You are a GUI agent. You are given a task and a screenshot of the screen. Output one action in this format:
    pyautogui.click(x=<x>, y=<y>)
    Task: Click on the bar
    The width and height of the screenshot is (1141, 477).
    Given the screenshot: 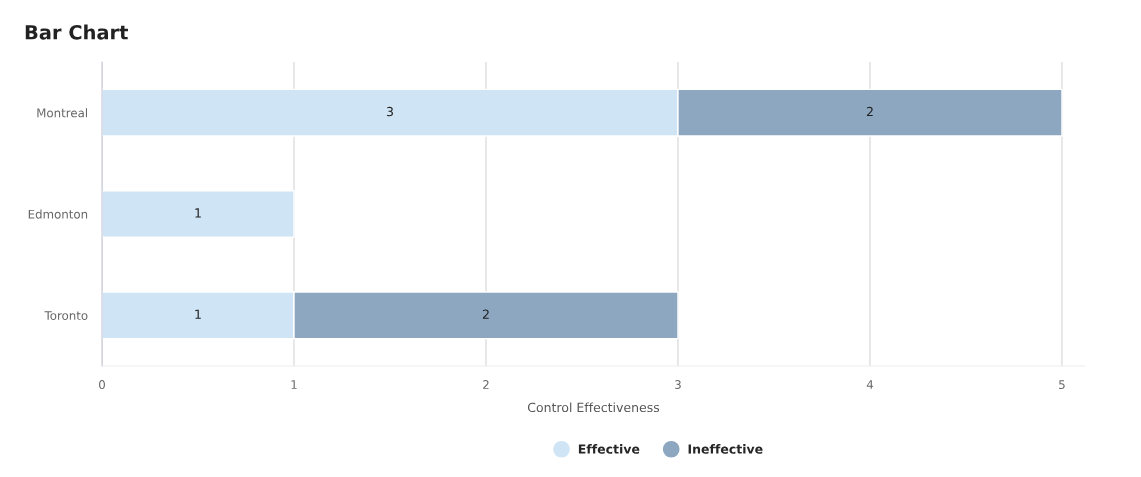 What is the action you would take?
    pyautogui.click(x=198, y=214)
    